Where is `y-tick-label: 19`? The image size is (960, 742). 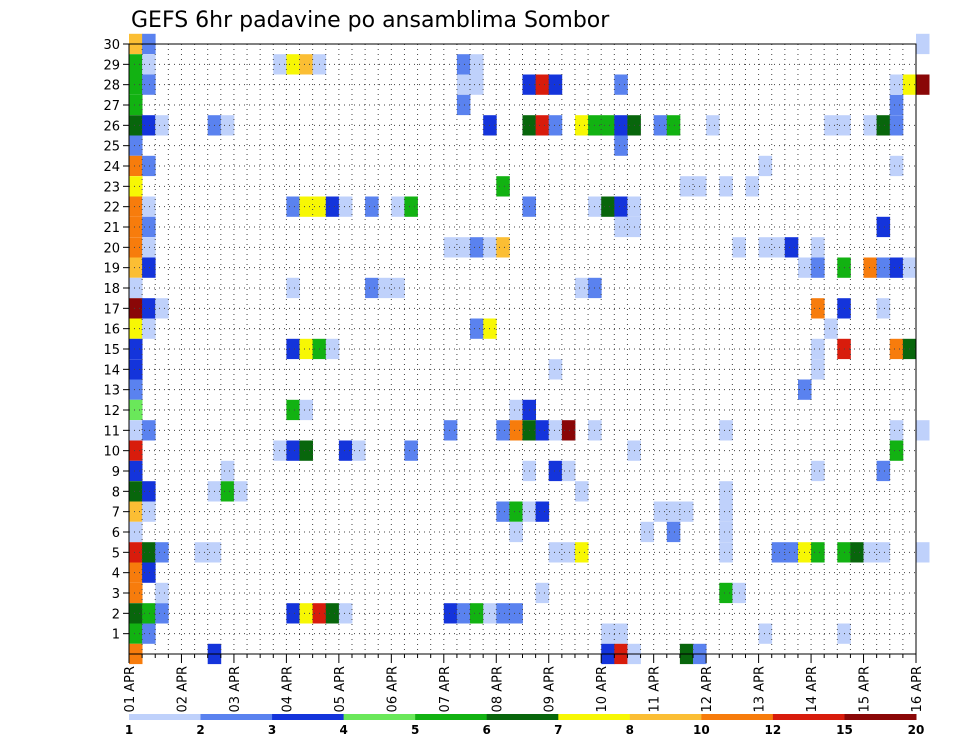
y-tick-label: 19 is located at coordinates (111, 269).